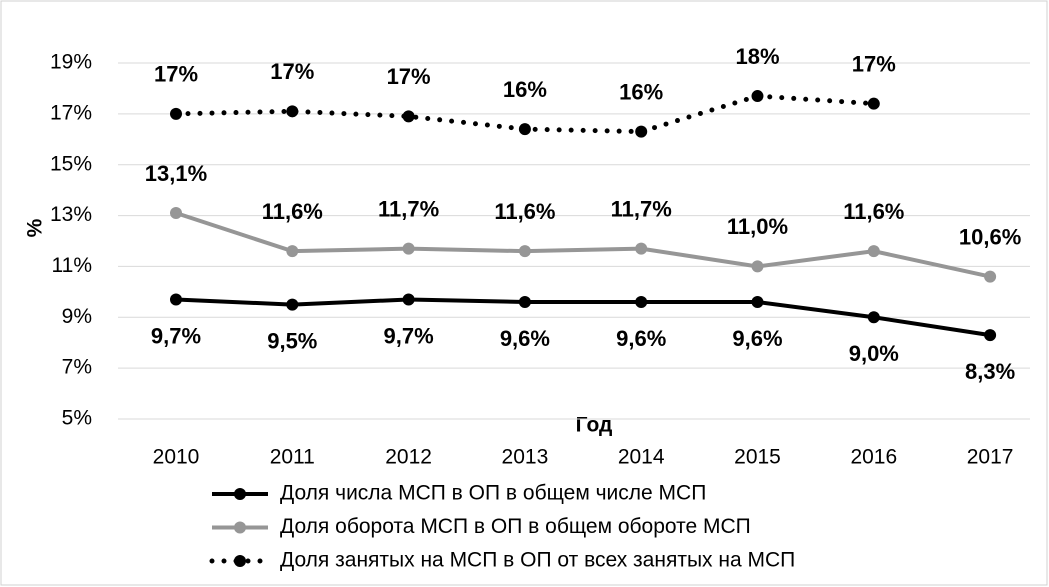 The image size is (1049, 587). What do you see at coordinates (757, 56) in the screenshot?
I see `data-label: 18%` at bounding box center [757, 56].